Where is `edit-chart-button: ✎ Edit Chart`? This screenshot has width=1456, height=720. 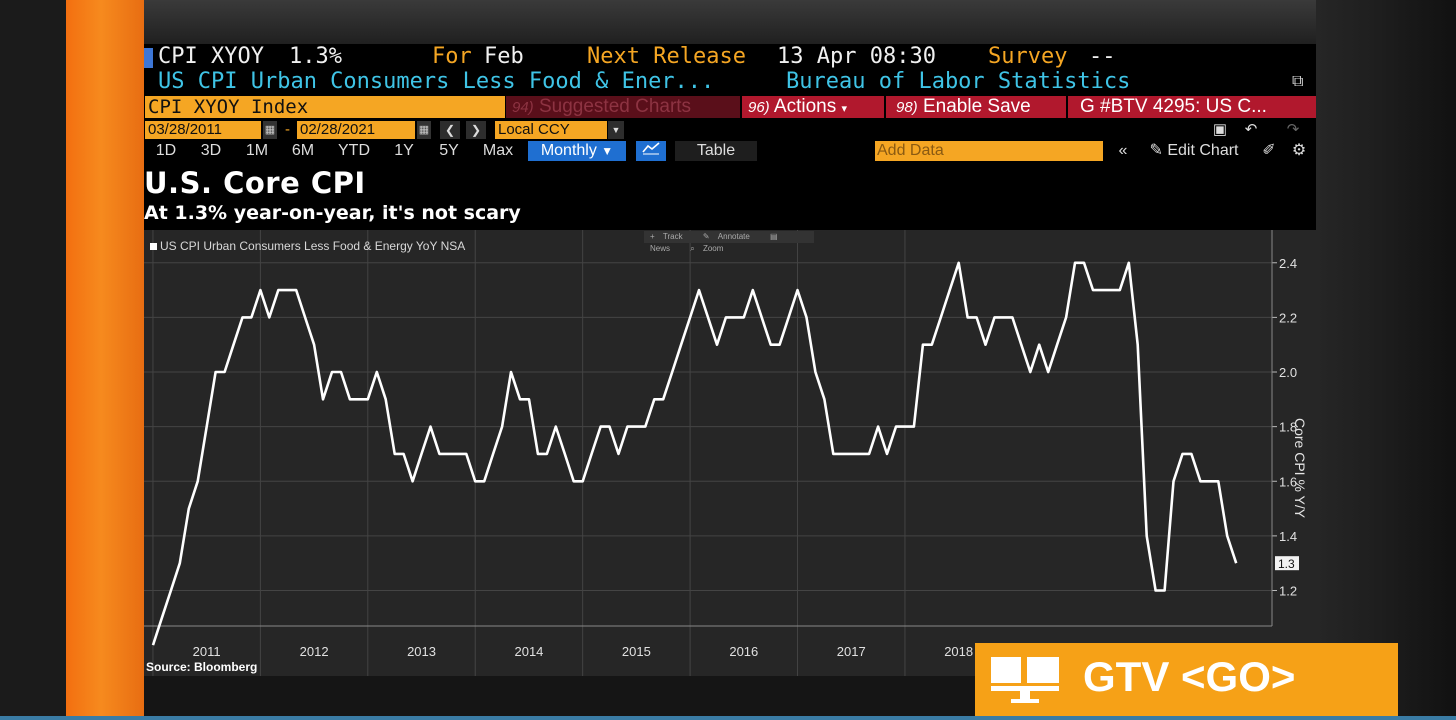 edit-chart-button: ✎ Edit Chart is located at coordinates (1194, 151).